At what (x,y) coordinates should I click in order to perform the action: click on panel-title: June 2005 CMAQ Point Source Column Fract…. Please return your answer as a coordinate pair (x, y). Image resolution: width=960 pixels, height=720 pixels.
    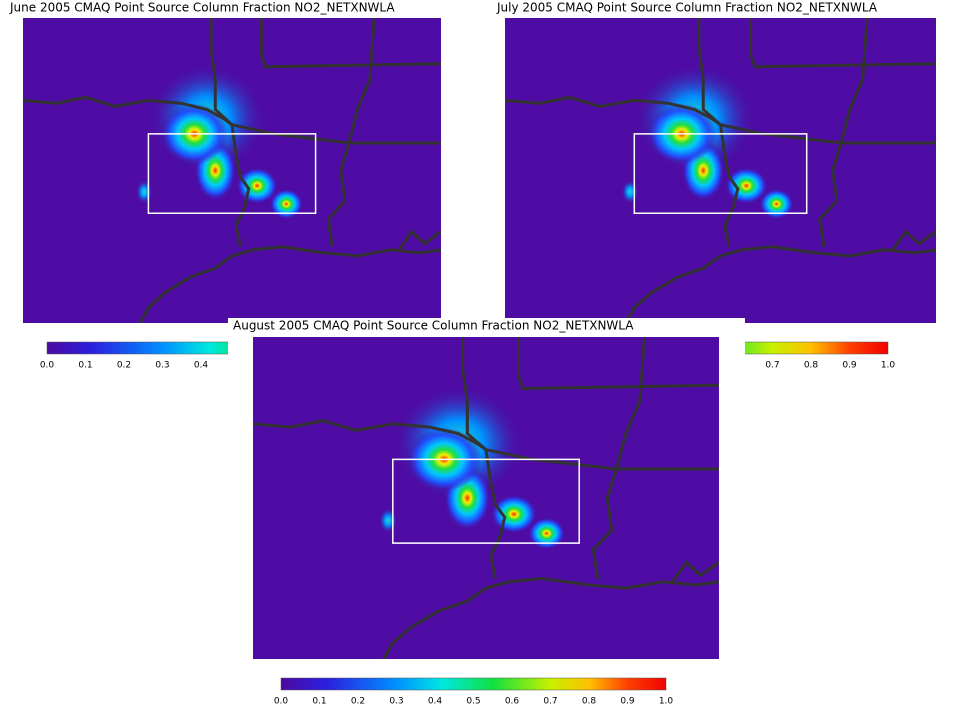
    Looking at the image, I should click on (202, 8).